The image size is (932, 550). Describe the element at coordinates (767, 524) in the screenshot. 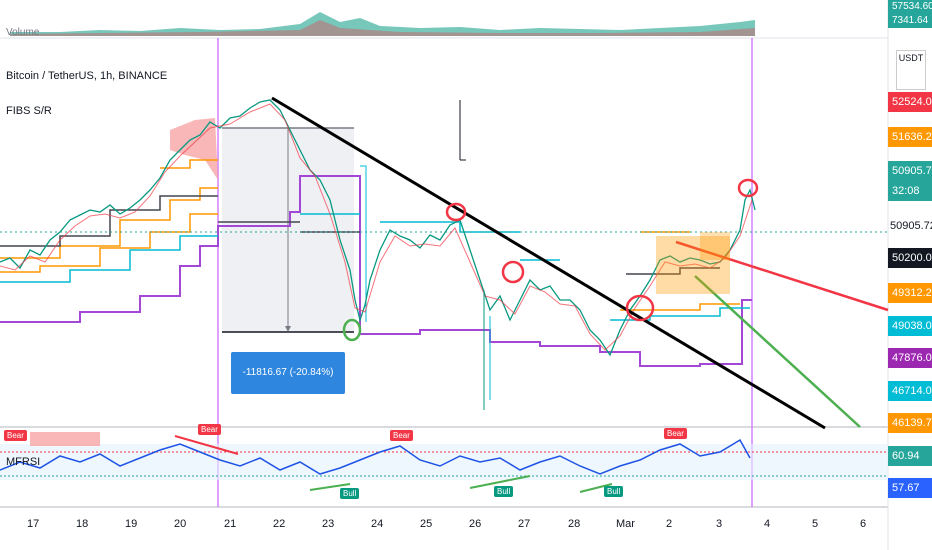

I see `time-axis-label: 4` at that location.